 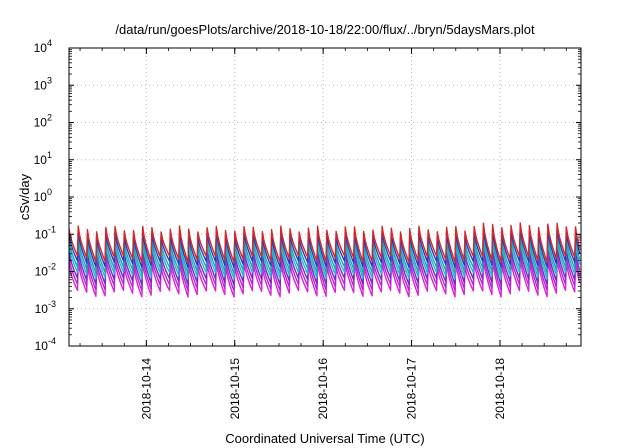 What do you see at coordinates (324, 438) in the screenshot?
I see `x-axis-label: Coordinated Universal Time (UTC)` at bounding box center [324, 438].